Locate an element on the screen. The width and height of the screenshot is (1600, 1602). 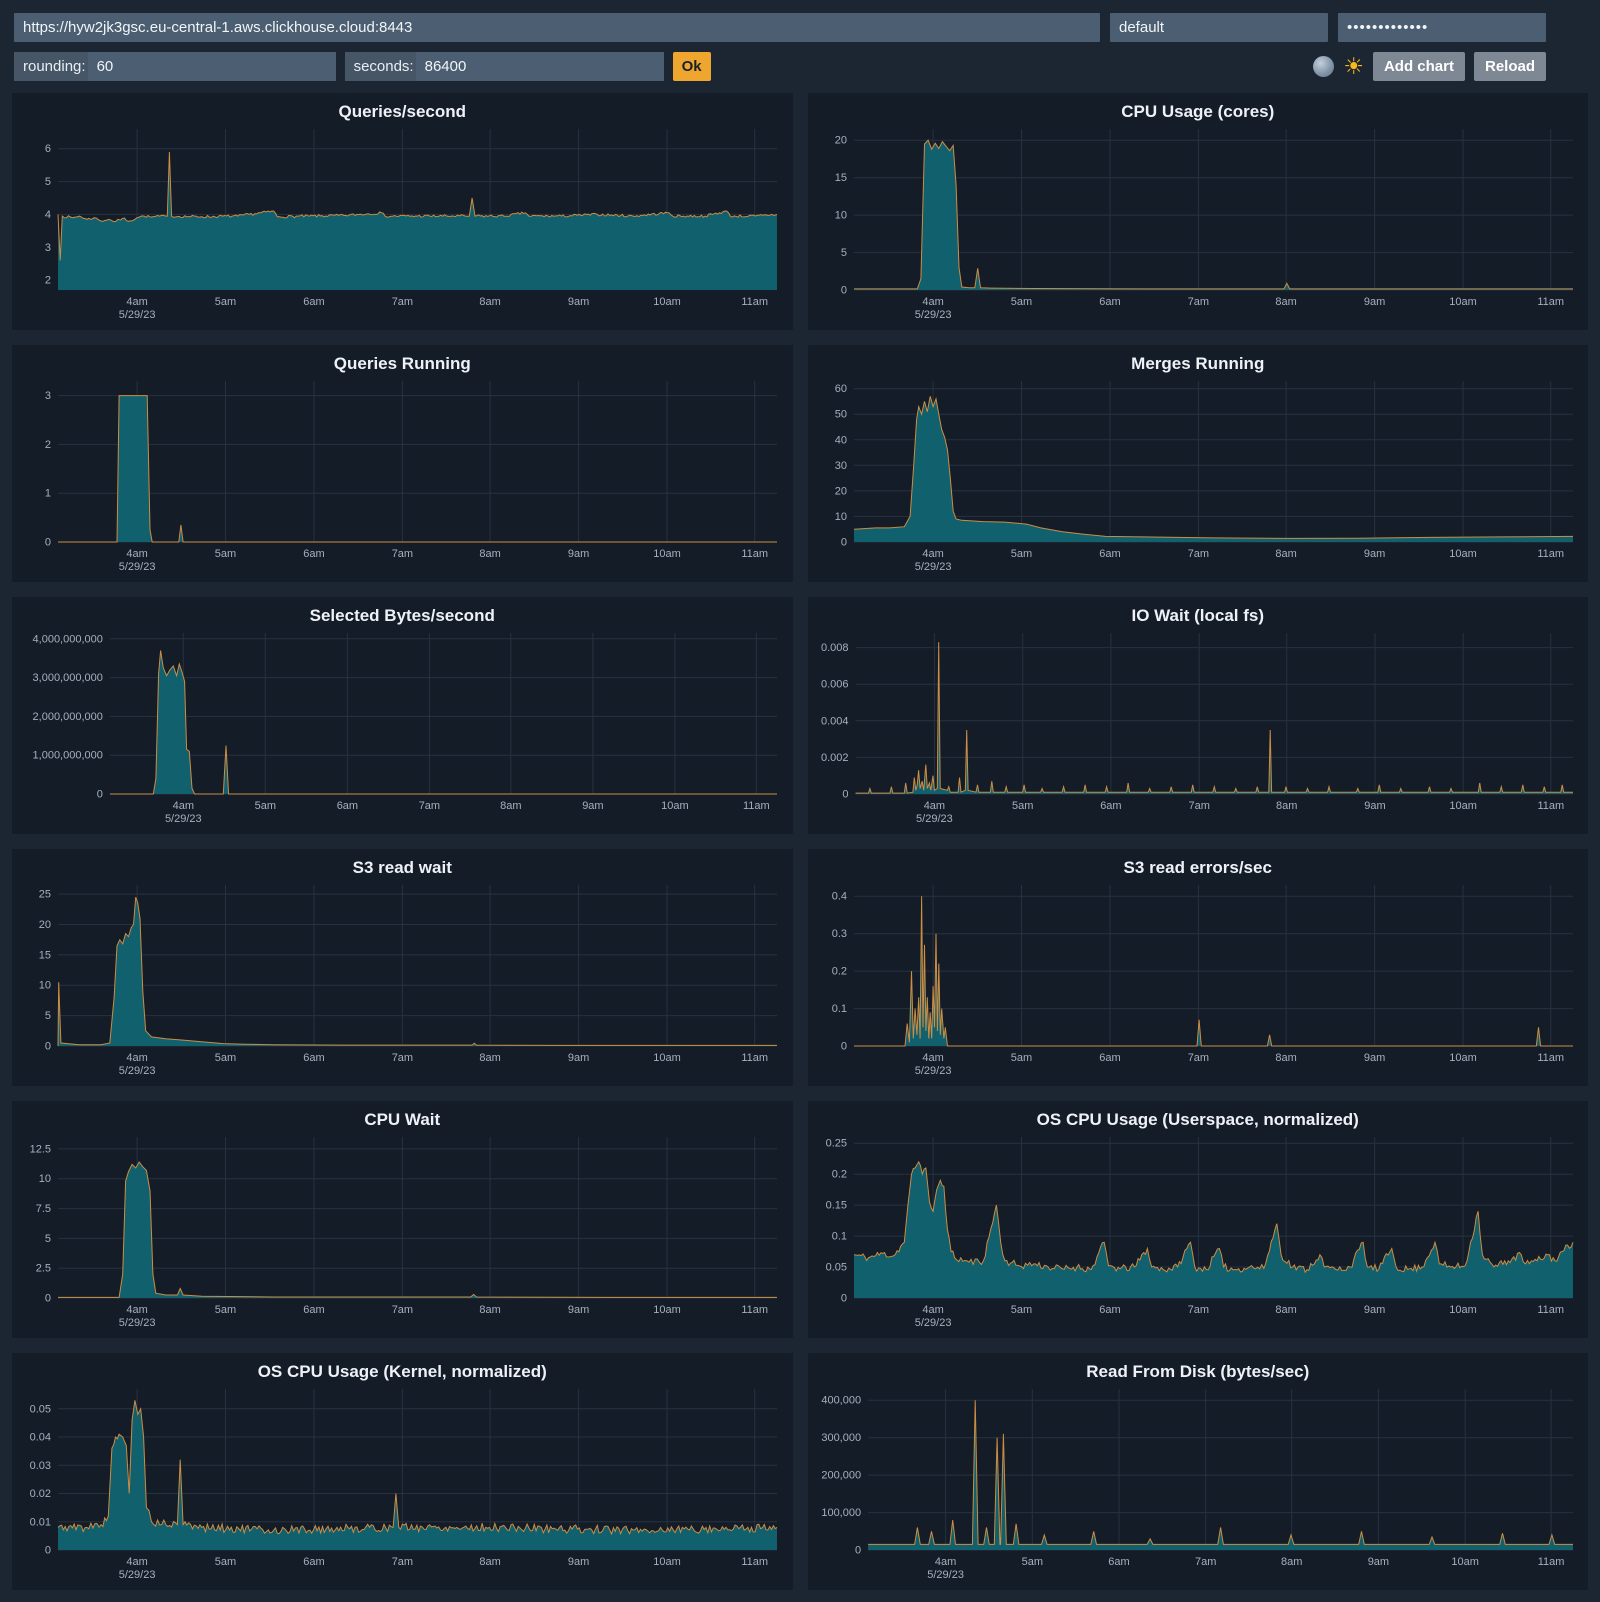
svg-text: 200,000 is located at coordinates (841, 1476).